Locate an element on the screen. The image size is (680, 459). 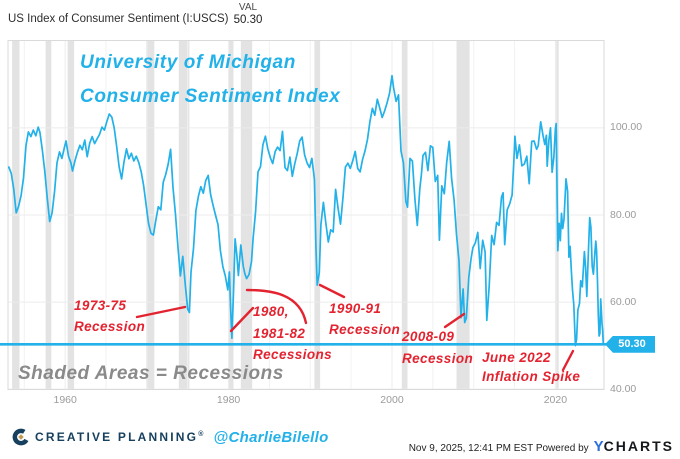
y-axis-tick-label: 60.00 is located at coordinates (623, 301).